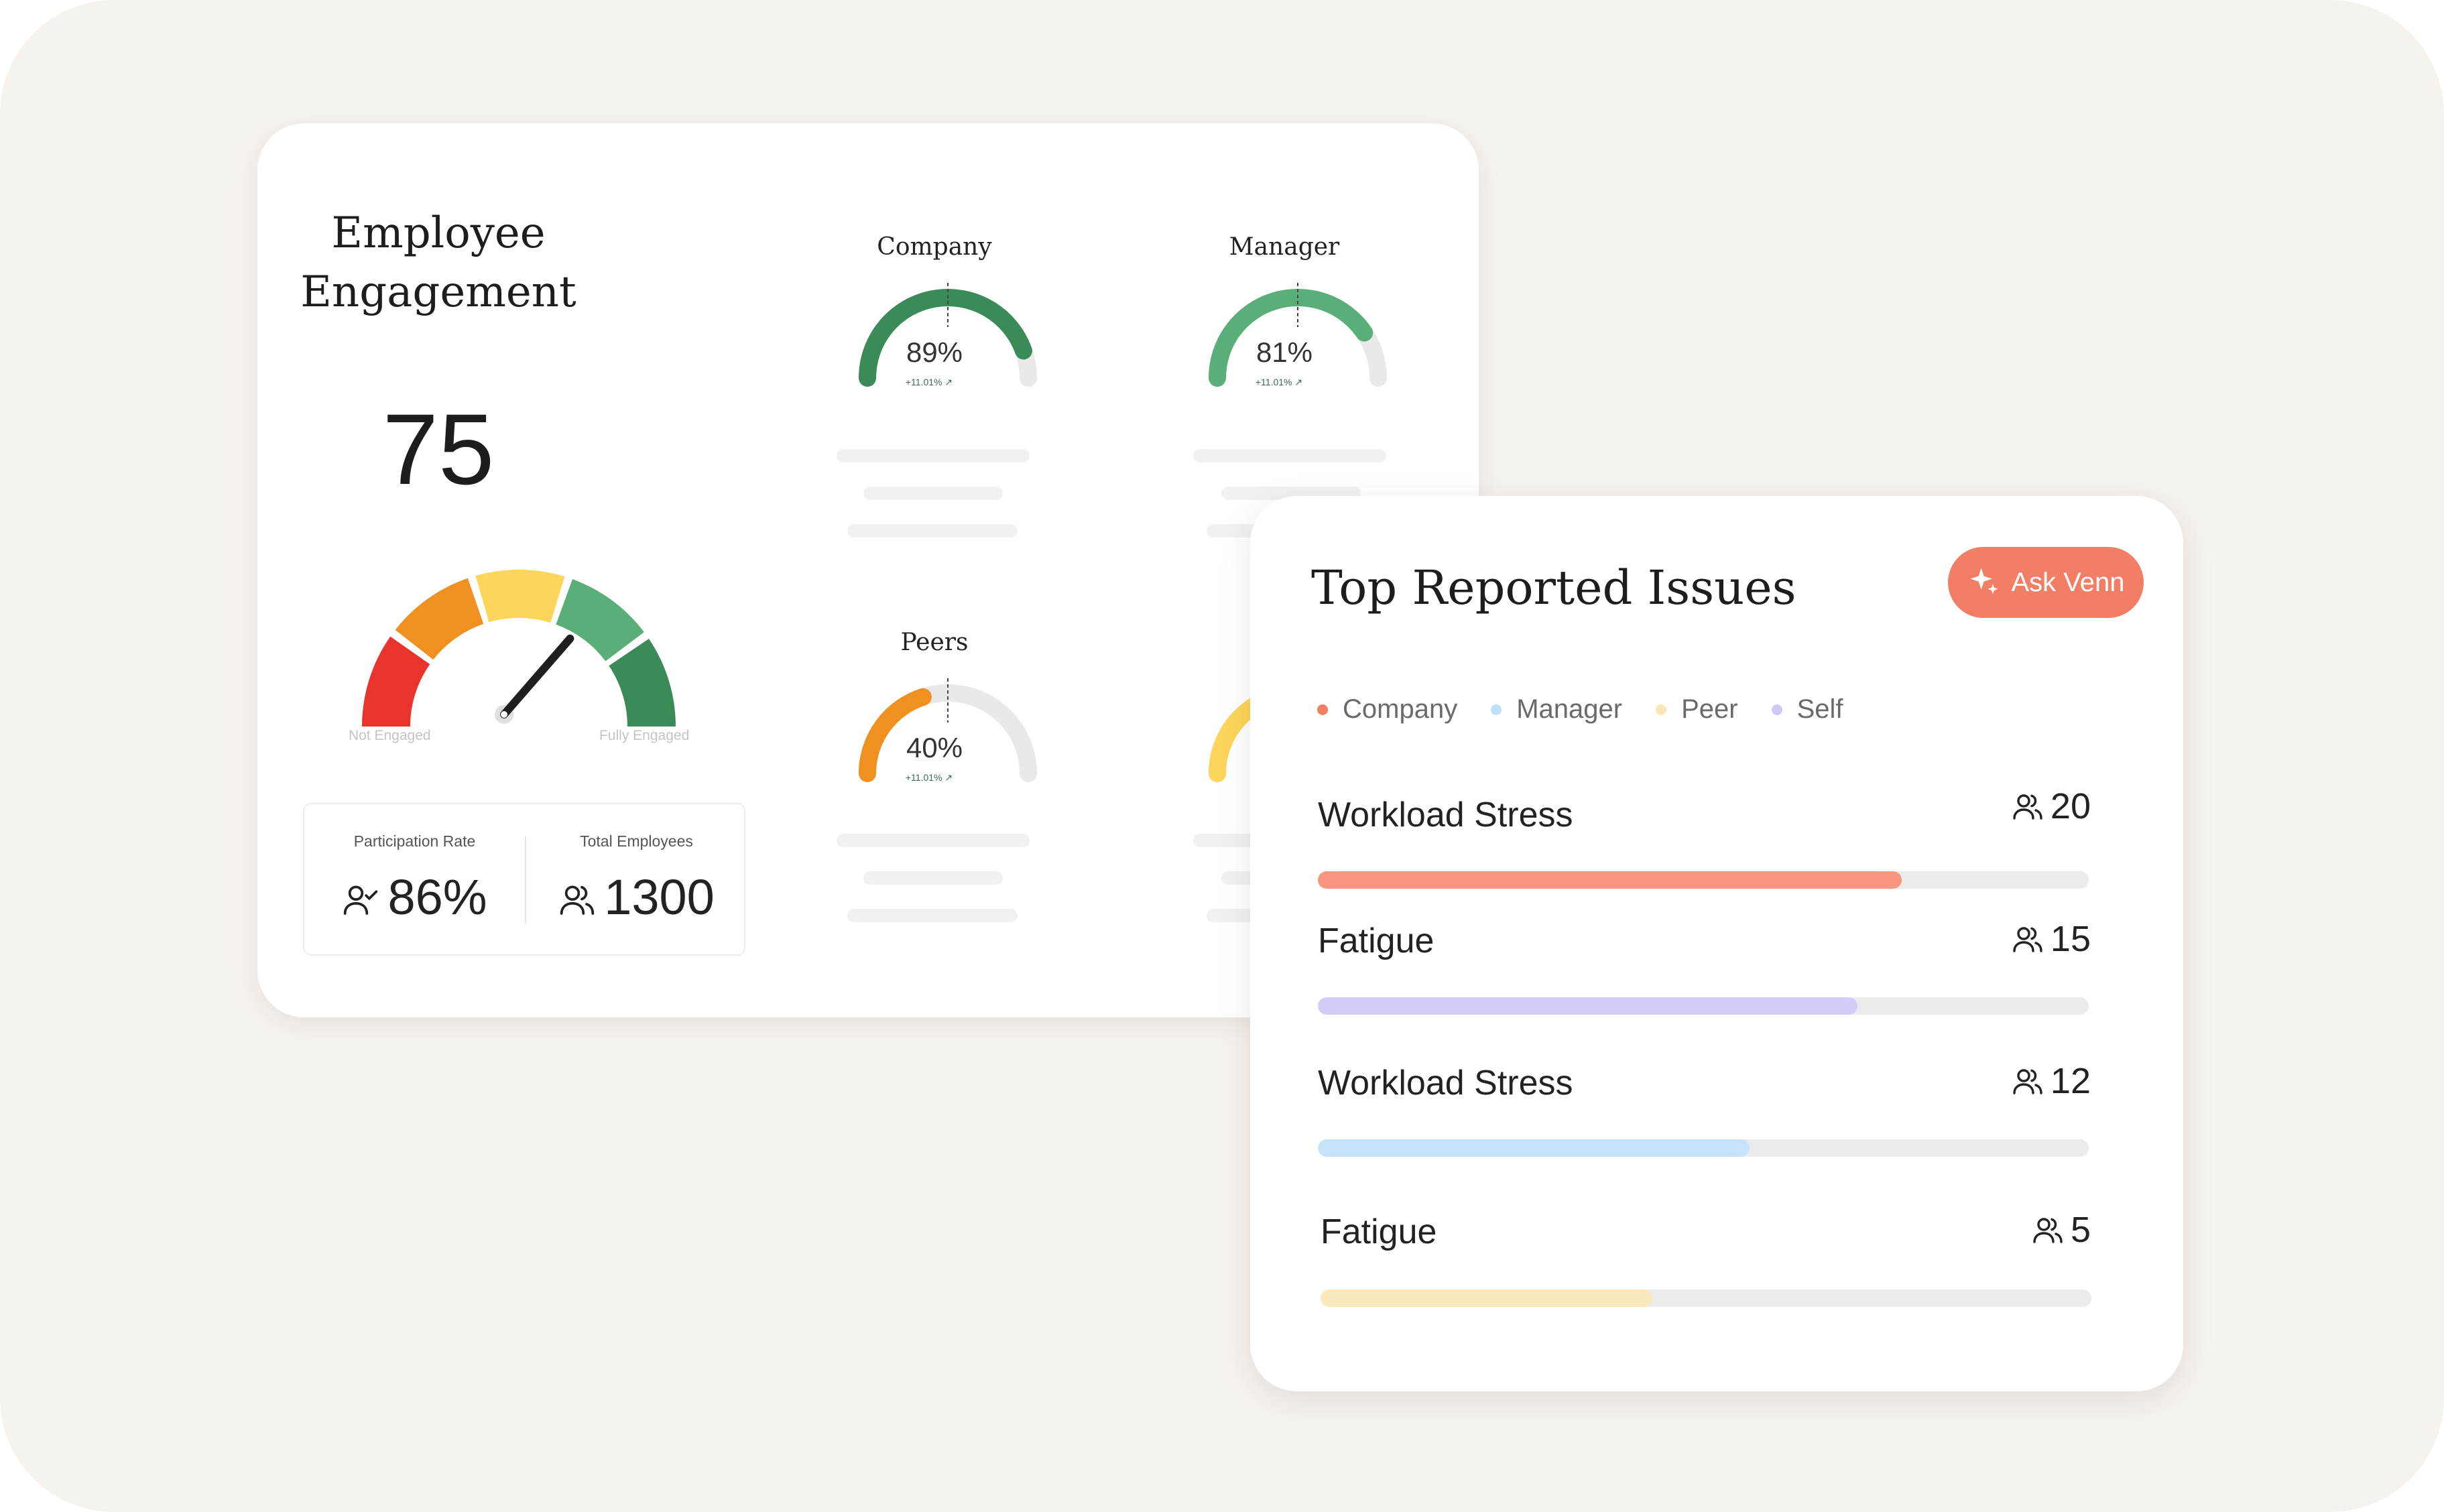 The height and width of the screenshot is (1512, 2444). What do you see at coordinates (934, 747) in the screenshot?
I see `peers-gauge-value: 40%` at bounding box center [934, 747].